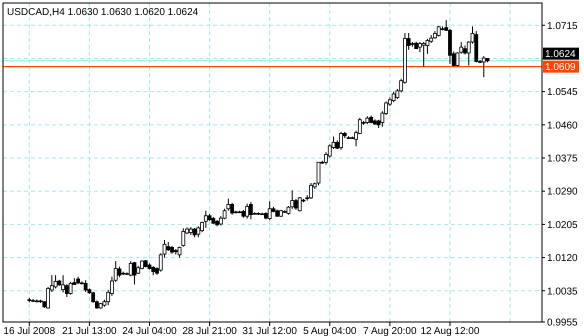 This screenshot has width=584, height=336. Describe the element at coordinates (560, 54) in the screenshot. I see `ref-line-label: 1.0624` at that location.